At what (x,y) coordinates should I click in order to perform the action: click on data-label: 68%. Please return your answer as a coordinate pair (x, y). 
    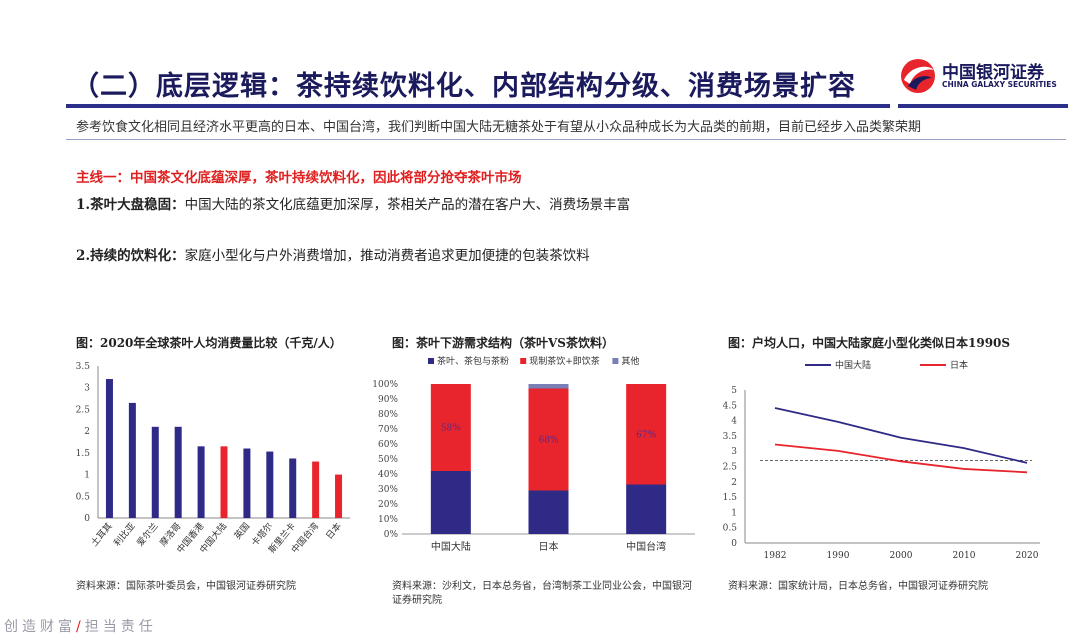
    Looking at the image, I should click on (548, 441).